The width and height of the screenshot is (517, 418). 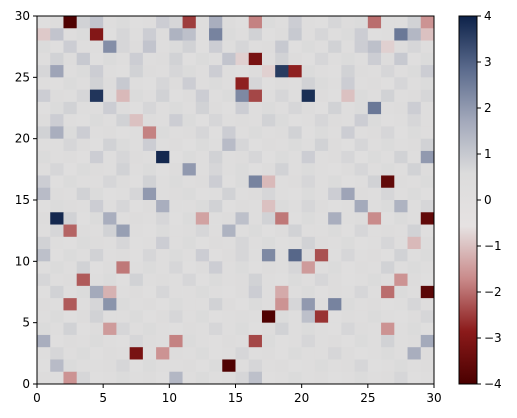 What do you see at coordinates (489, 200) in the screenshot?
I see `colorbar-axis: 4 3 2 1 0 −1 −2 −3 −4` at bounding box center [489, 200].